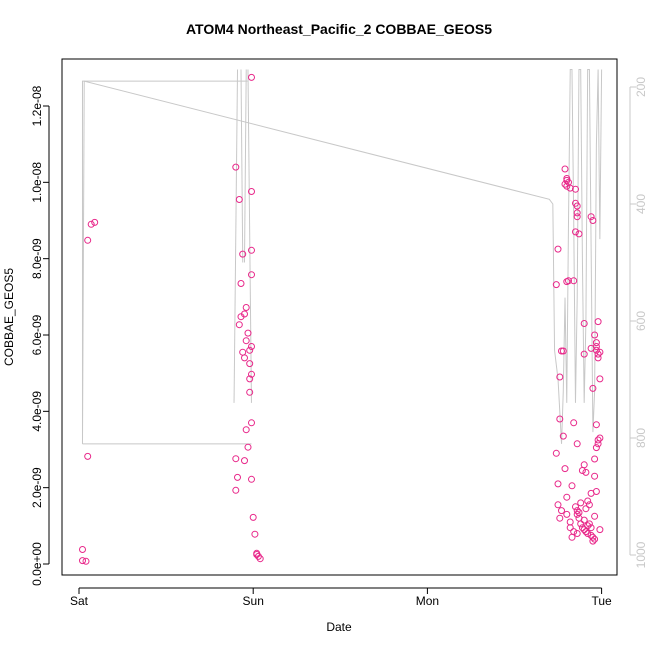 This screenshot has width=650, height=655. Describe the element at coordinates (638, 322) in the screenshot. I see `secondary-y-axis: 200 400 600 800 1000` at that location.